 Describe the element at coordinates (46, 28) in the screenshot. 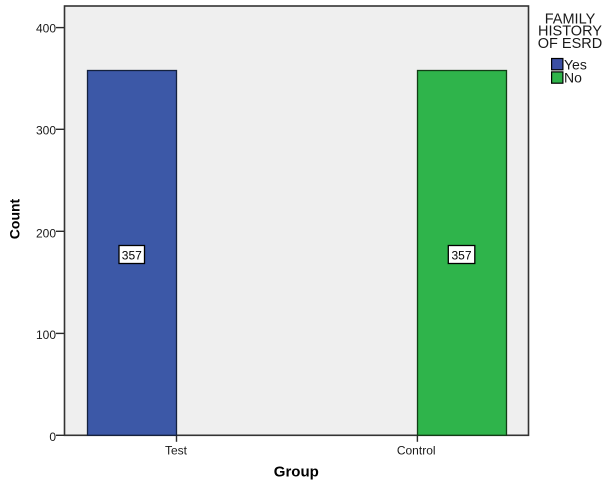

I see `svg-text: 400` at that location.